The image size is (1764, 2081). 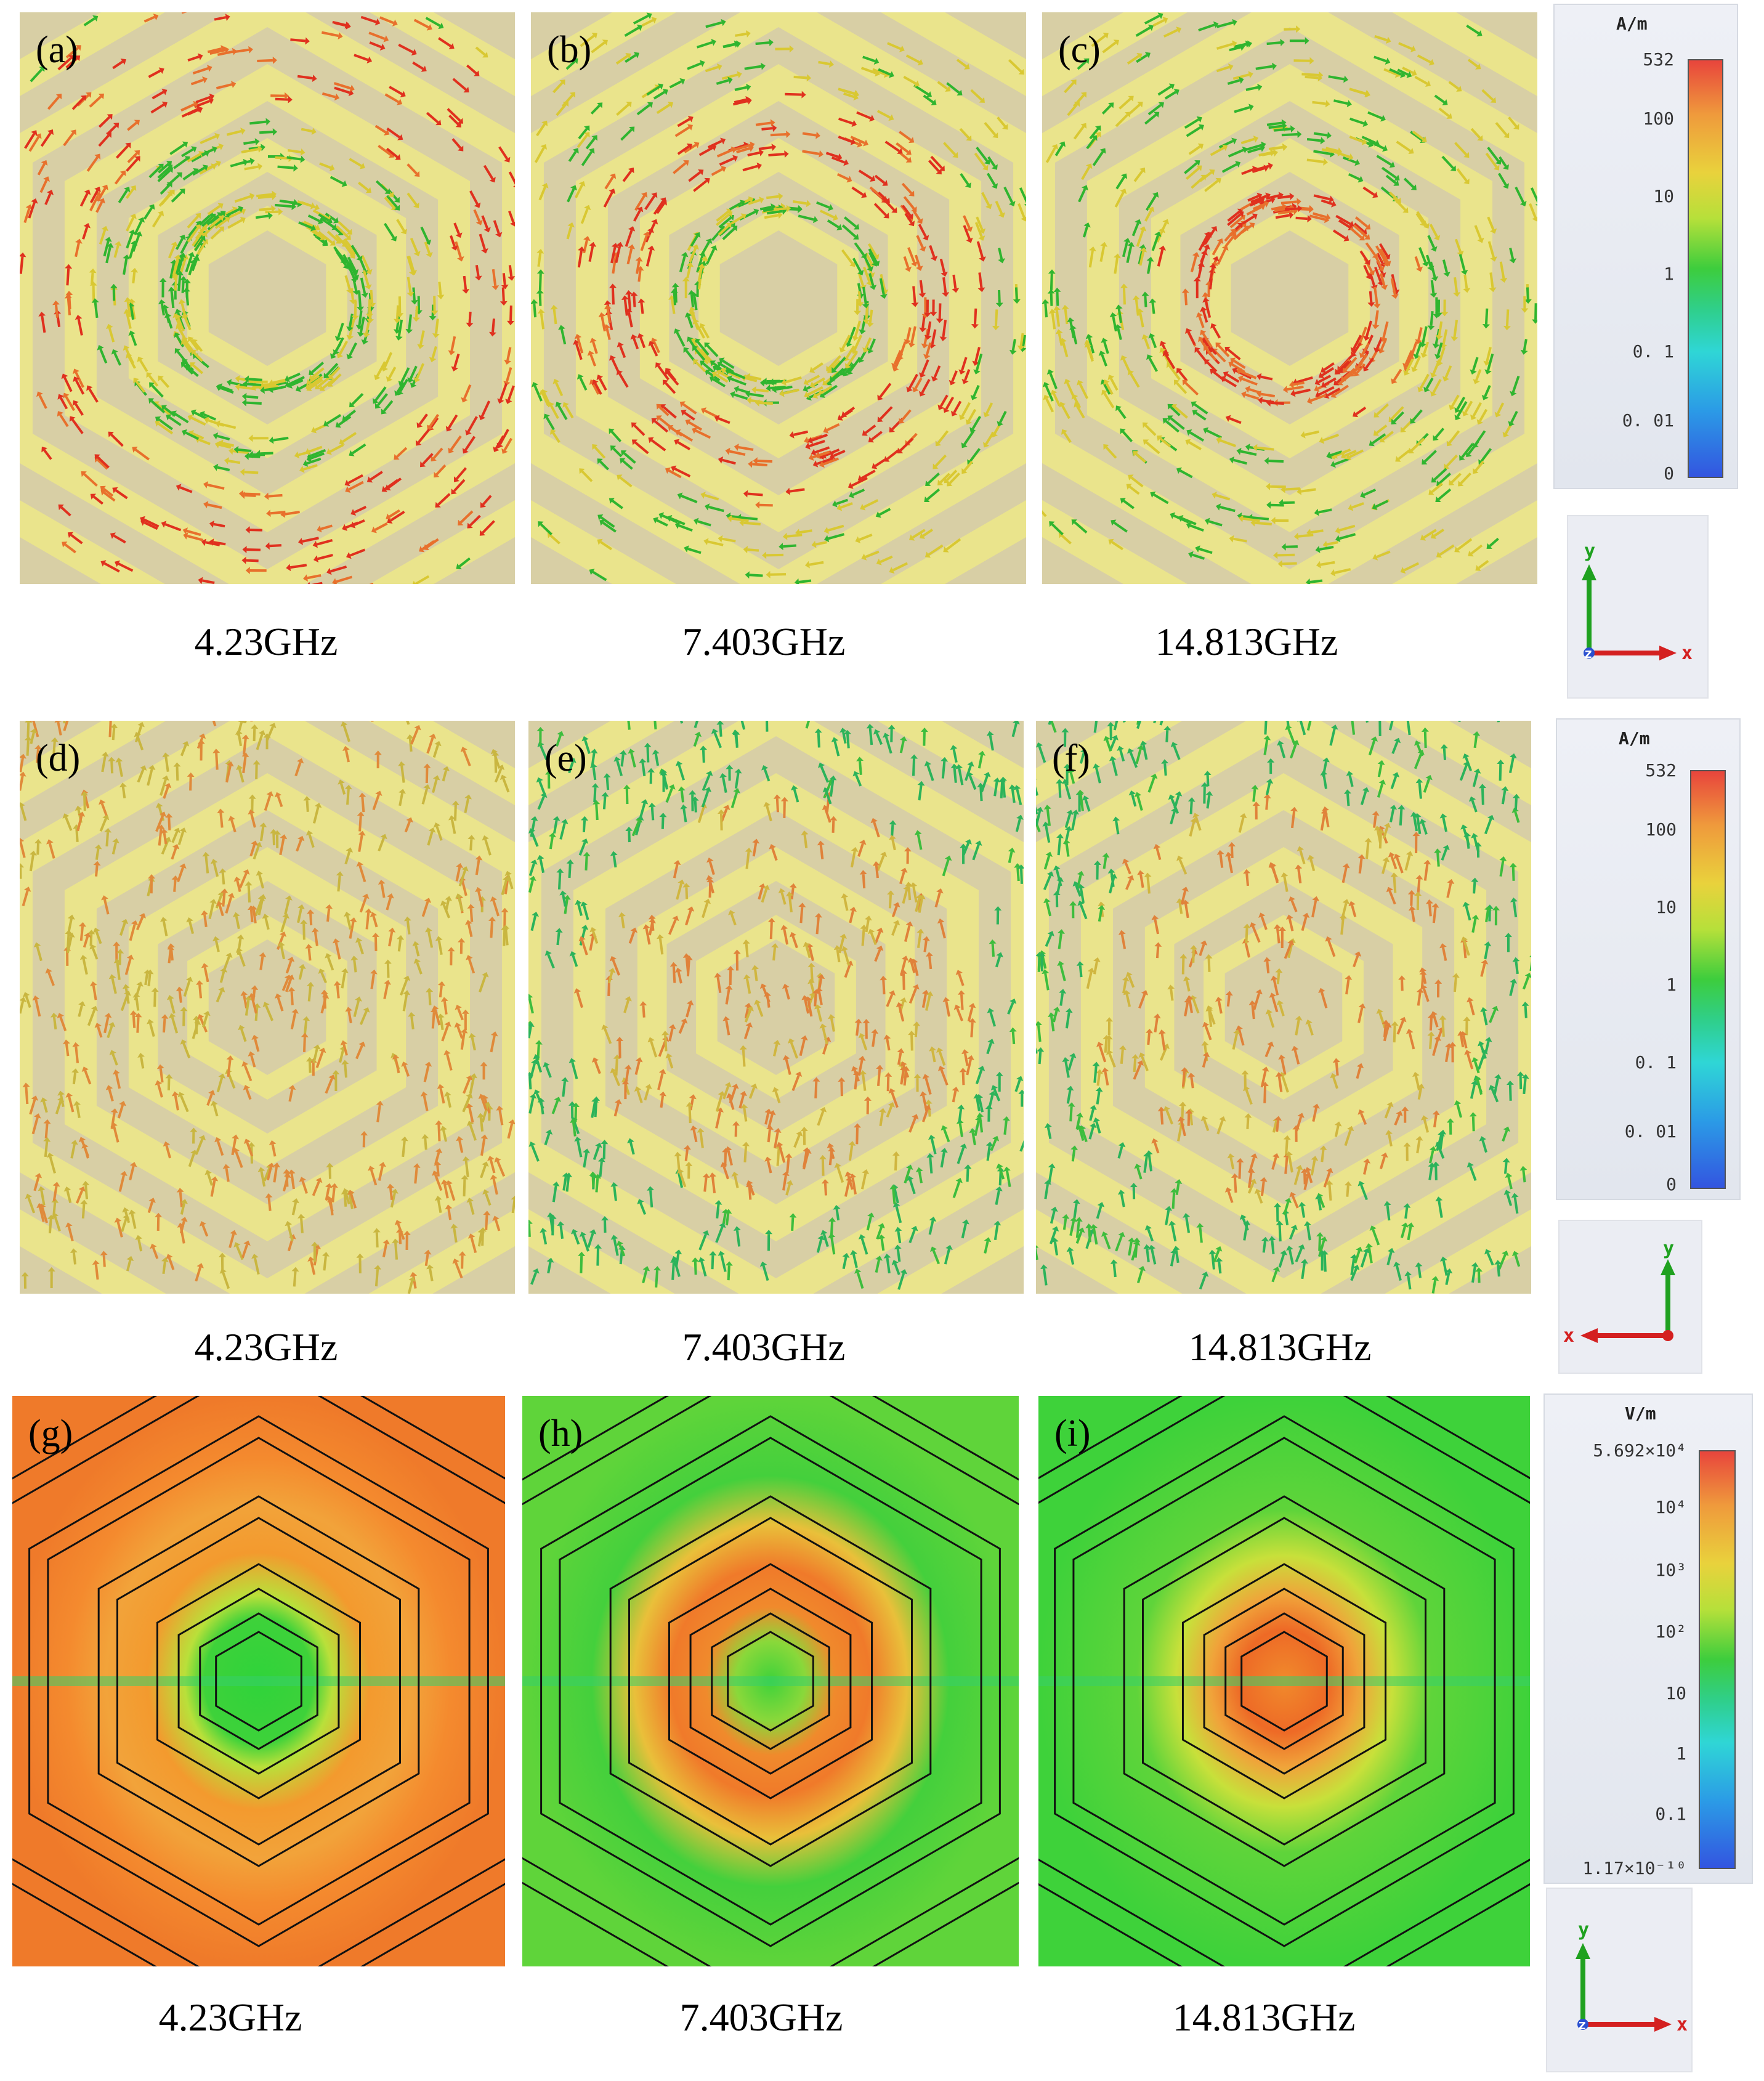 What do you see at coordinates (59, 758) in the screenshot?
I see `panel-label: (d)` at bounding box center [59, 758].